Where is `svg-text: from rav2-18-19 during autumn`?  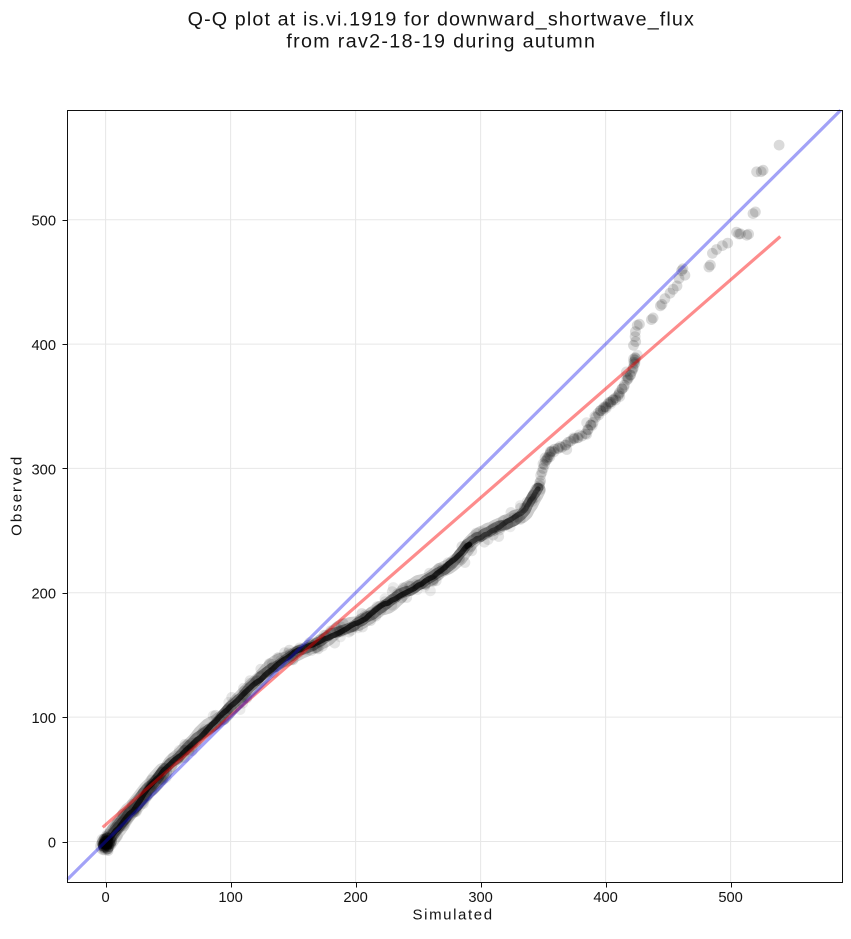
svg-text: from rav2-18-19 during autumn is located at coordinates (441, 41).